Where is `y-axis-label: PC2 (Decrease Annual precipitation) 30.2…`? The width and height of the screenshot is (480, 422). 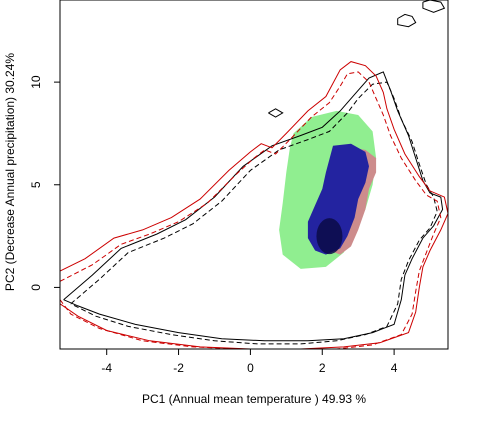 y-axis-label: PC2 (Decrease Annual precipitation) 30.2… is located at coordinates (10, 172).